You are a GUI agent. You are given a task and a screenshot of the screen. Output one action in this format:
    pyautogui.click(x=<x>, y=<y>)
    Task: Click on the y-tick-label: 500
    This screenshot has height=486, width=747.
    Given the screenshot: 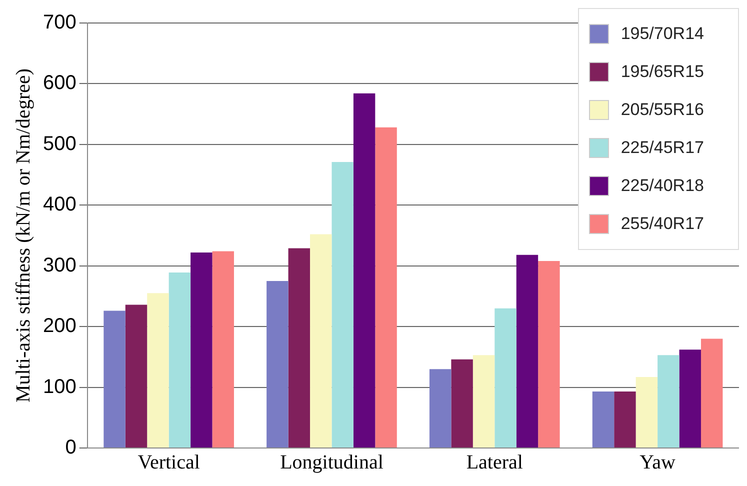 What is the action you would take?
    pyautogui.click(x=59, y=143)
    